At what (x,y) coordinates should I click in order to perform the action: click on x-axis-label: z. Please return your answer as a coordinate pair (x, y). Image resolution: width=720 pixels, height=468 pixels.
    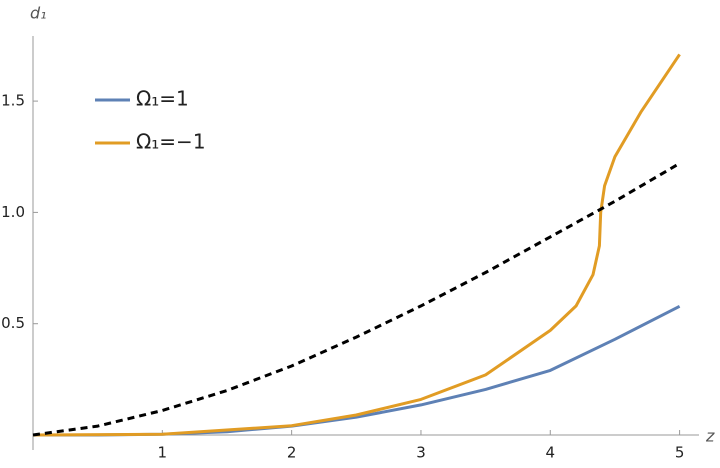
    Looking at the image, I should click on (710, 436).